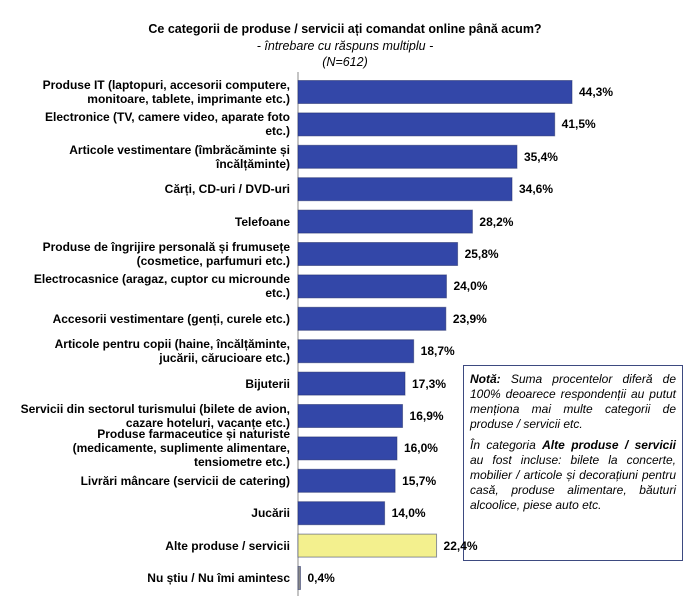  I want to click on note-text: În categoria, so click(506, 445).